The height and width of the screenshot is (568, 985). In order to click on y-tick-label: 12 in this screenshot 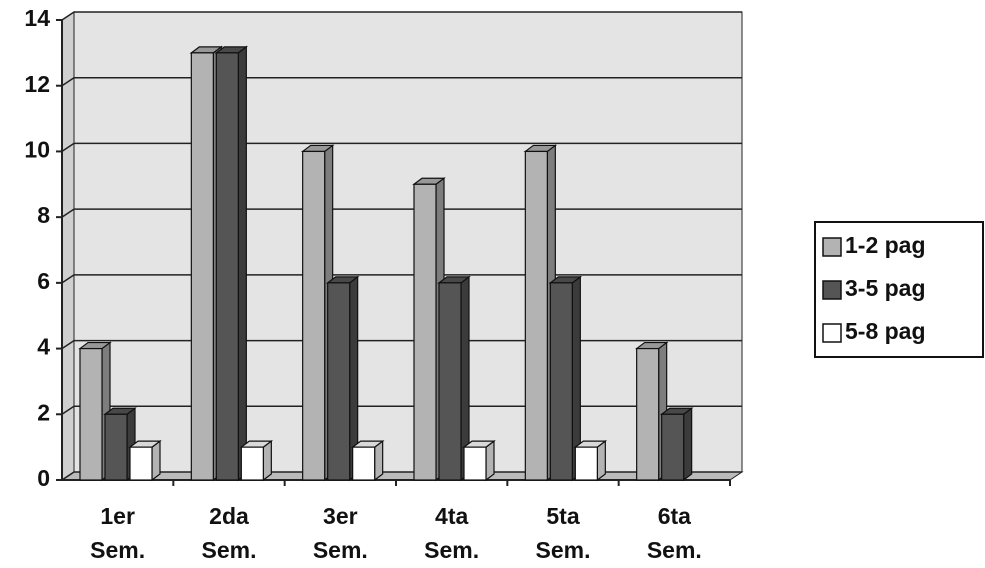, I will do `click(37, 84)`.